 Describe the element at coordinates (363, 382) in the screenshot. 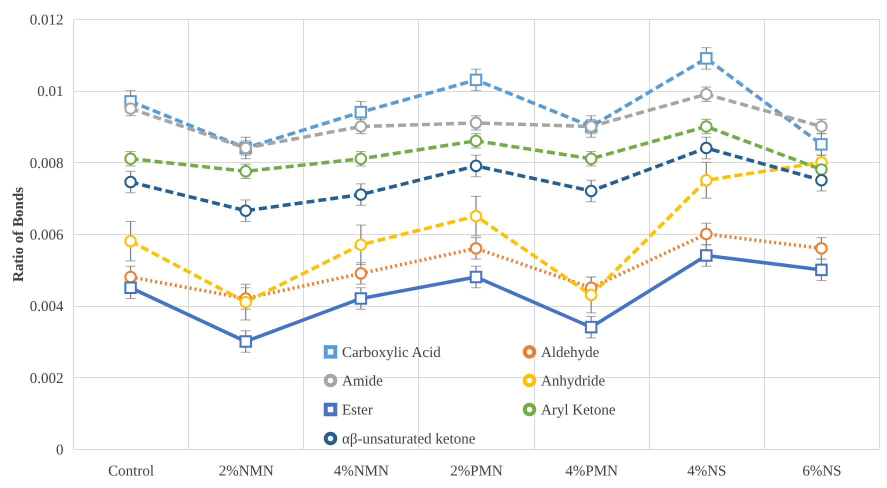

I see `legend-label: Amide` at that location.